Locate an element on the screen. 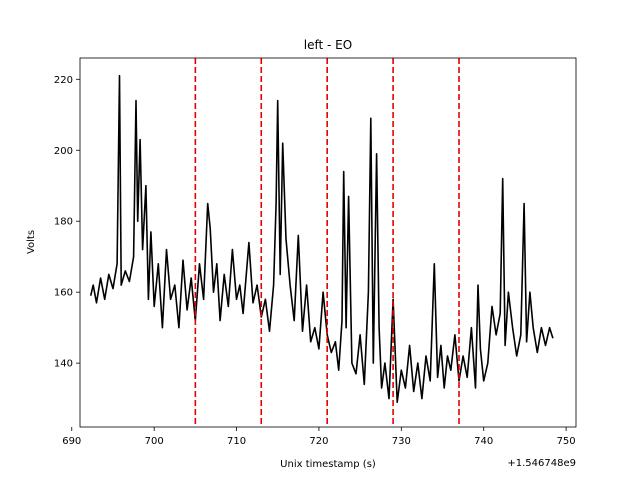  x-tick-label: 720 is located at coordinates (318, 441).